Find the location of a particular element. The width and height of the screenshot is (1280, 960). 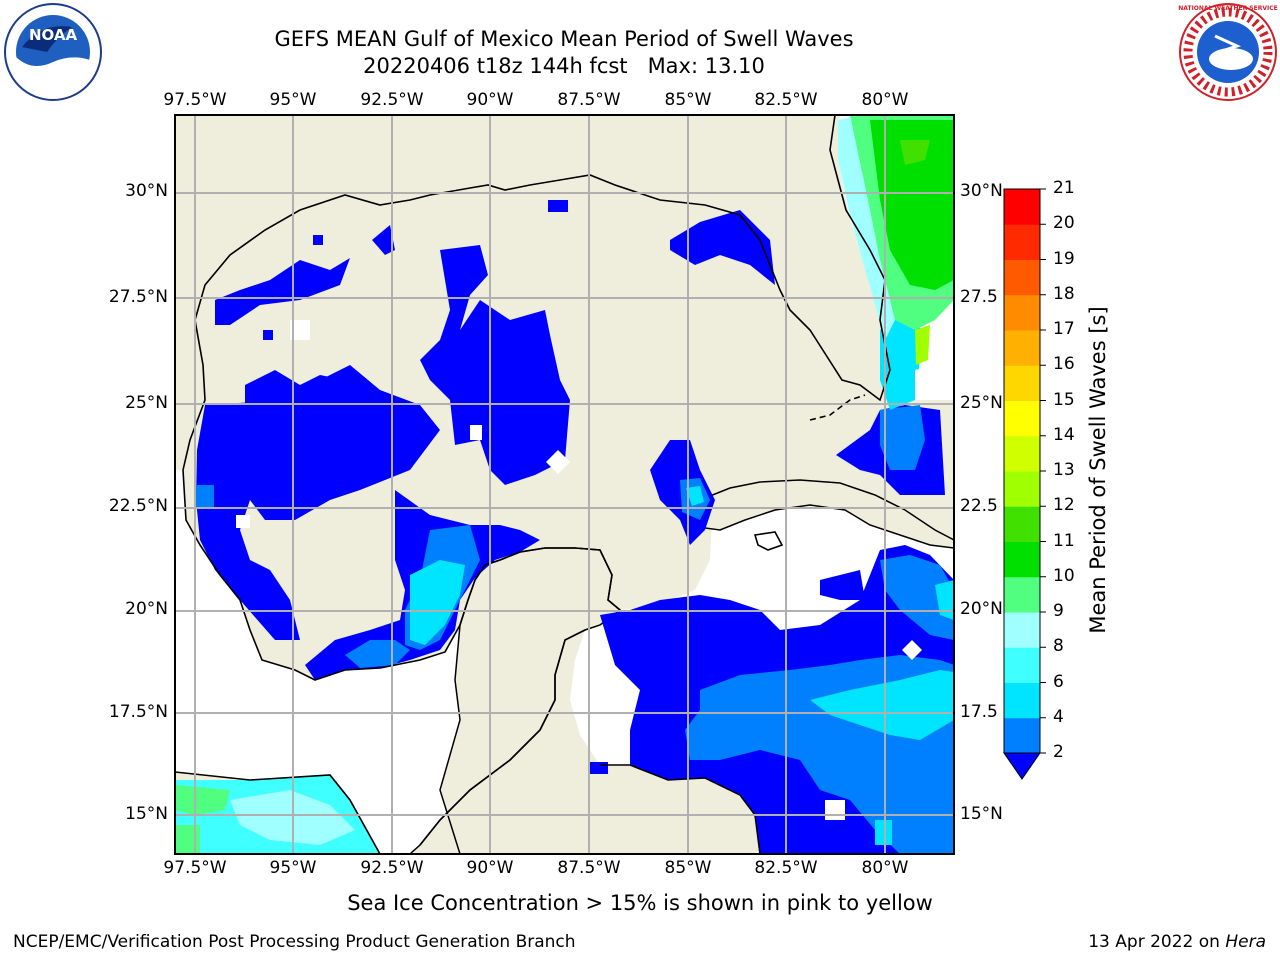

lat-label-left: 25°N is located at coordinates (146, 403).